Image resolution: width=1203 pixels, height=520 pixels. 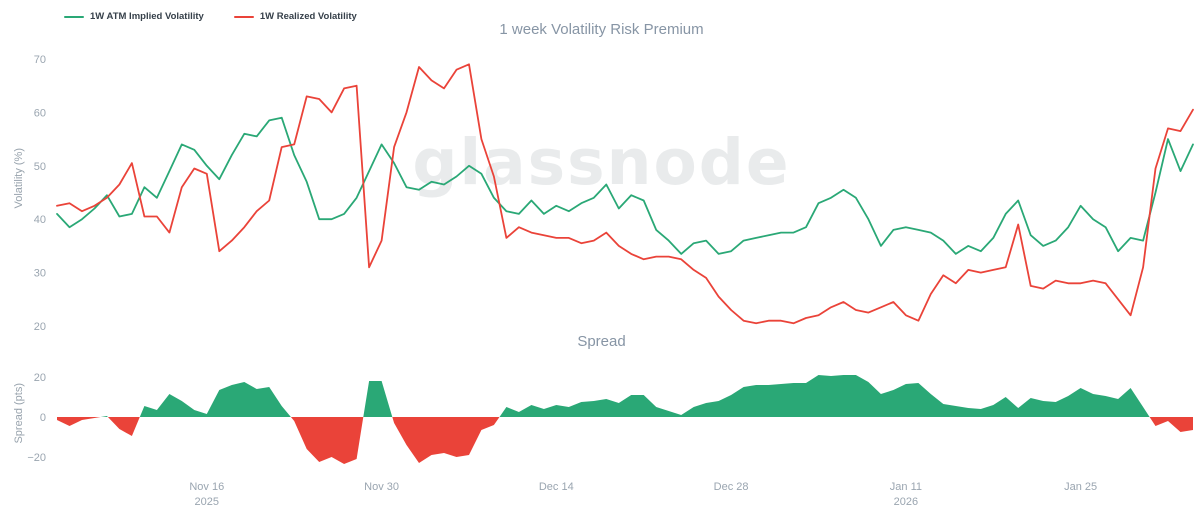 I want to click on spread-axis-title: Spread (pts), so click(x=19, y=413).